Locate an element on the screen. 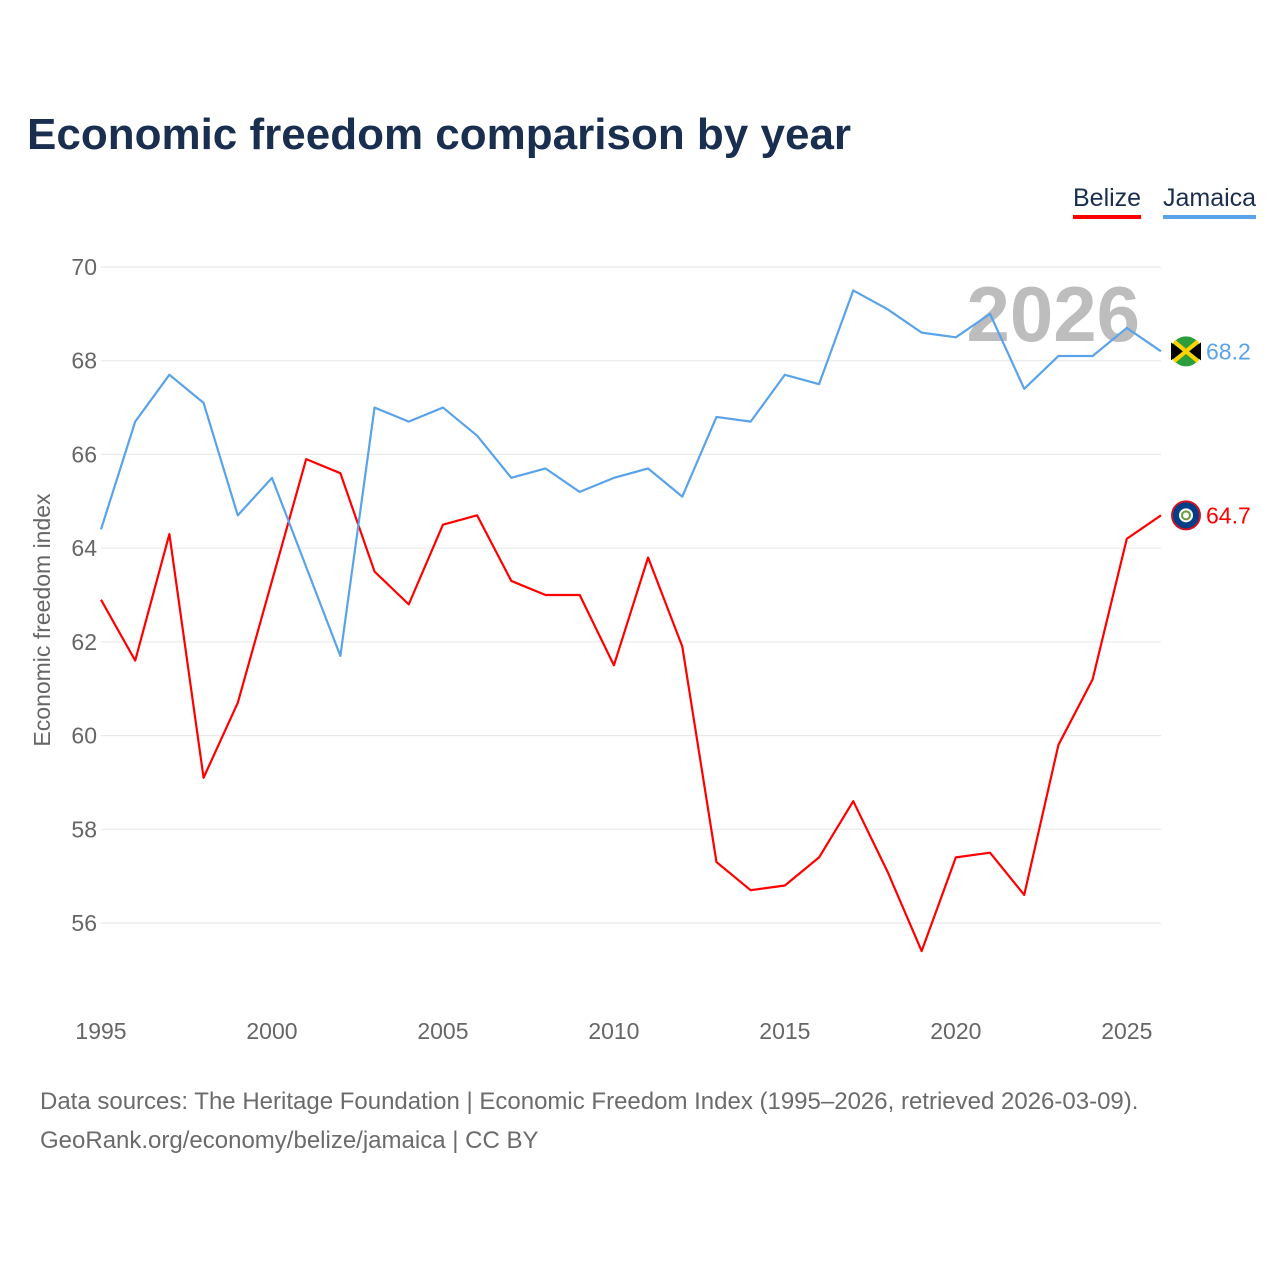  x-tick-label: 2025 is located at coordinates (1126, 1031).